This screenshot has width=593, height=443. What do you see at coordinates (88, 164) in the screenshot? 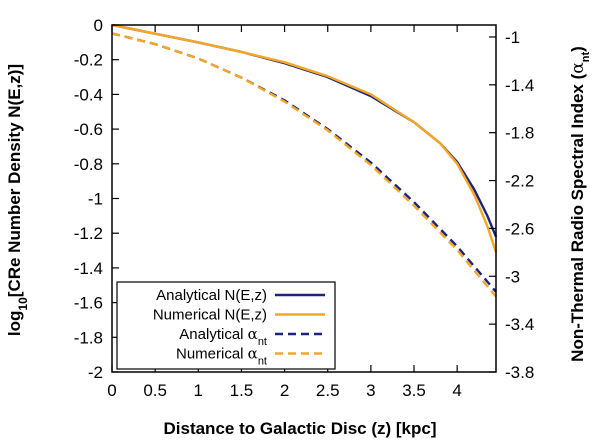
I see `y-left-tick-label: -0.8` at bounding box center [88, 164].